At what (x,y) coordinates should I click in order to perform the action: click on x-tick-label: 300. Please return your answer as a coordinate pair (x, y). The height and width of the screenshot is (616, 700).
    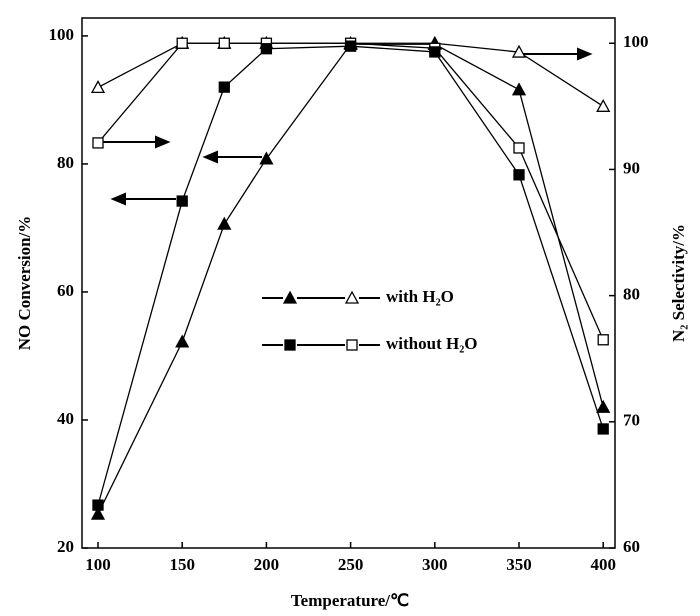
    Looking at the image, I should click on (435, 564).